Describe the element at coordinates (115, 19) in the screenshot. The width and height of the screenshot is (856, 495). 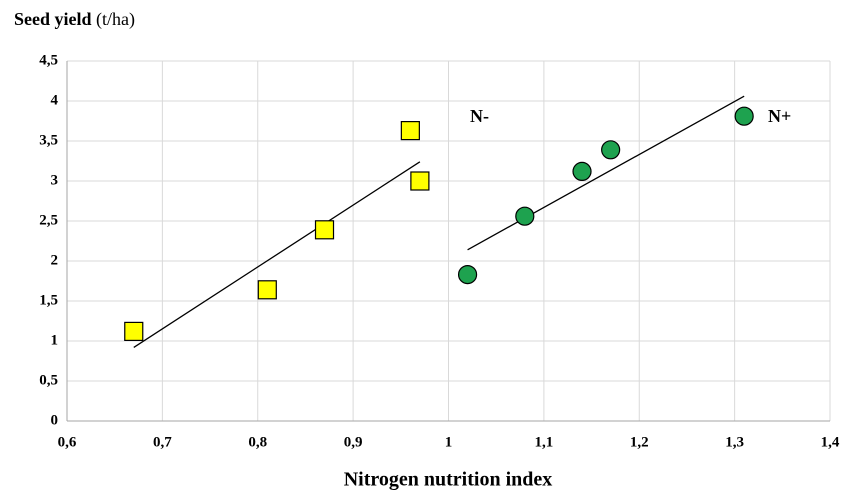
I see `y-unit: (t/ha)` at that location.